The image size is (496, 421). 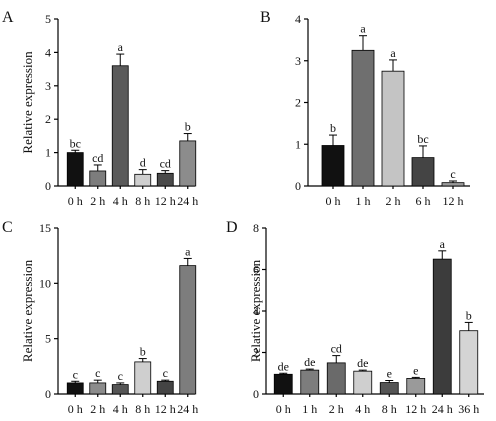 What do you see at coordinates (415, 370) in the screenshot?
I see `significance-letter-d: e` at bounding box center [415, 370].